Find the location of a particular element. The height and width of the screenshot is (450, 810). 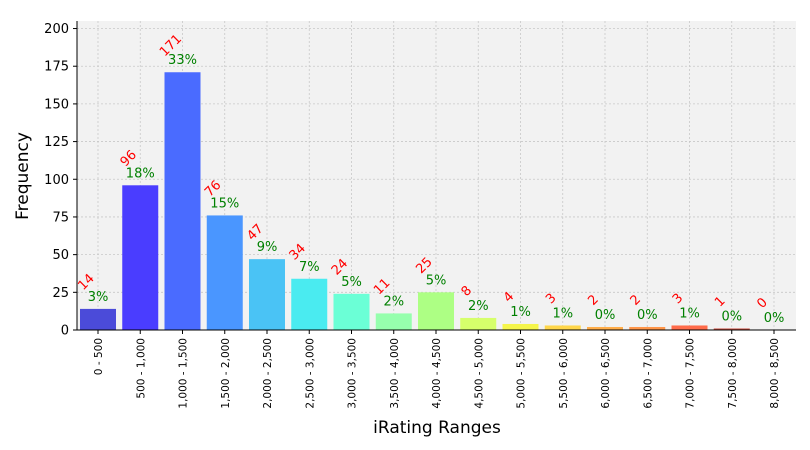

x-tick-label: 2,000 - 2,500 is located at coordinates (268, 373).